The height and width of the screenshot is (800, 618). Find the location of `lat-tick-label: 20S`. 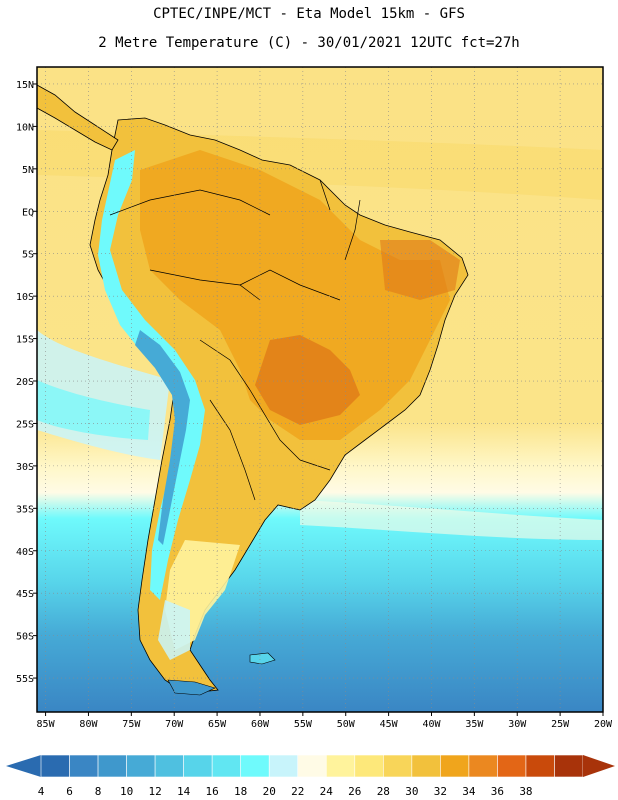

lat-tick-label: 20S is located at coordinates (25, 382).